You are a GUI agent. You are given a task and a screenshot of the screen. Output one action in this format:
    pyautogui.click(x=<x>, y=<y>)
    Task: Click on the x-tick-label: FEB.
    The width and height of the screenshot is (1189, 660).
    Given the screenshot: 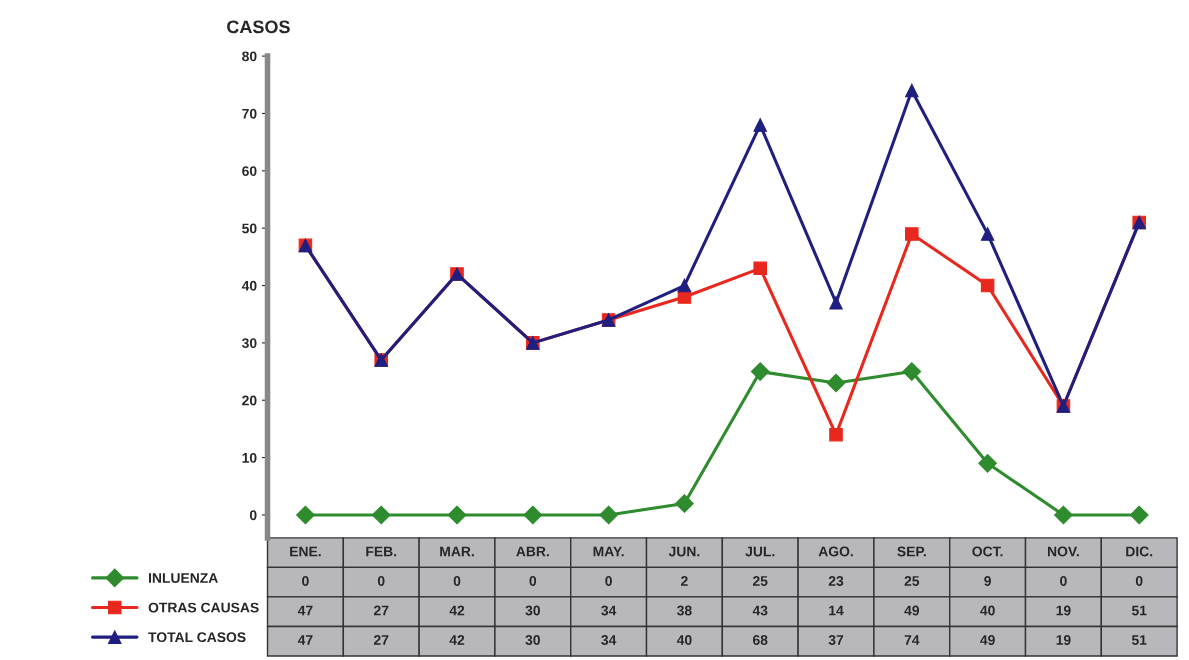 What is the action you would take?
    pyautogui.click(x=381, y=551)
    